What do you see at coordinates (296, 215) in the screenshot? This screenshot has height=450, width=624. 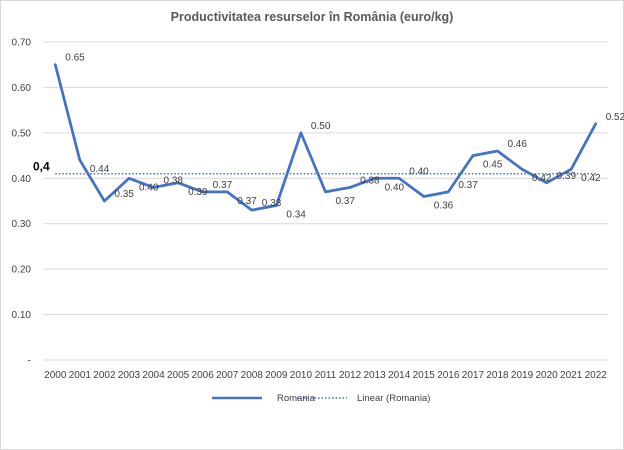 I see `data-label: 0.34` at bounding box center [296, 215].